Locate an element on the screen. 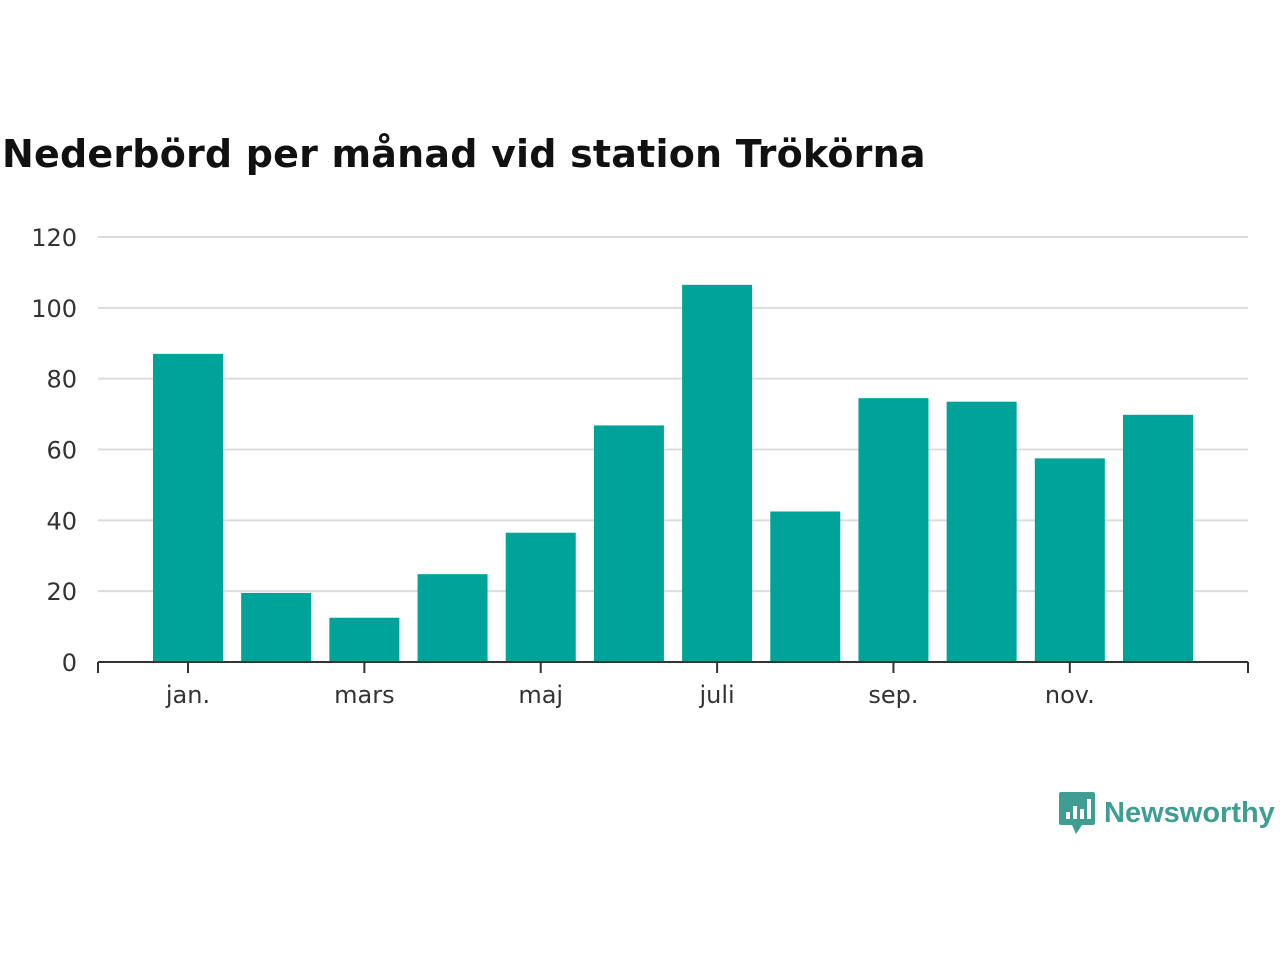  x-tick-label: sep. is located at coordinates (893, 695).